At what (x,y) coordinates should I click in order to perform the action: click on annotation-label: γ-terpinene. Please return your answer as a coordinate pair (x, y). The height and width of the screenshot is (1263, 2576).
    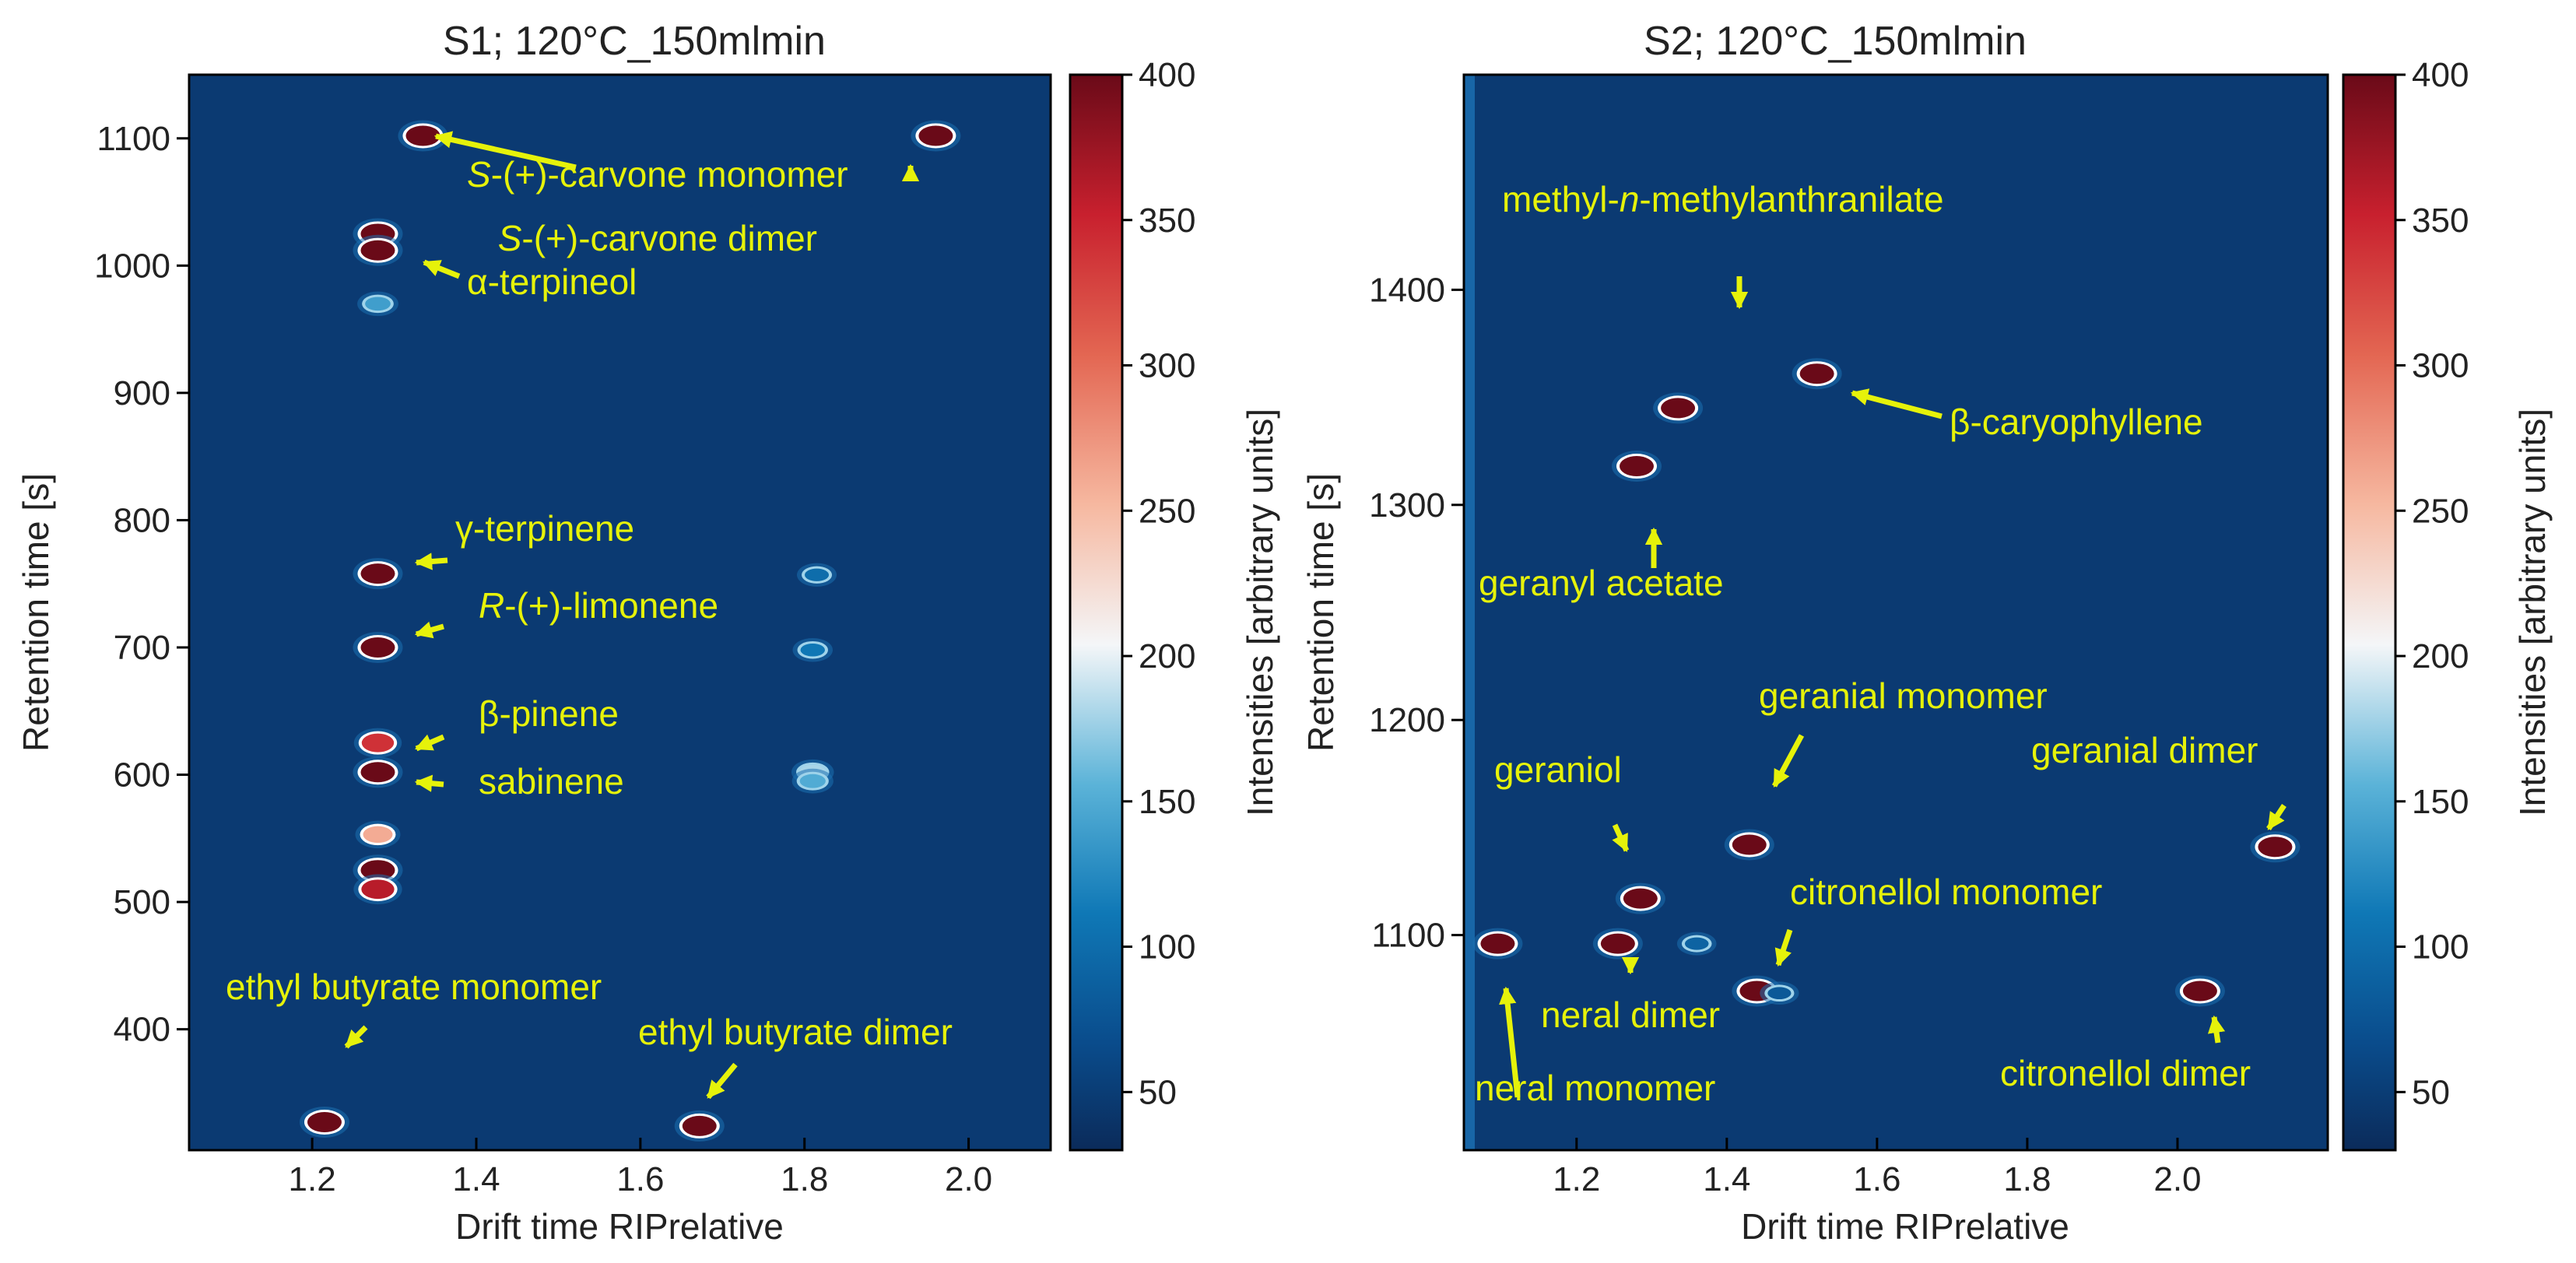
    Looking at the image, I should click on (545, 528).